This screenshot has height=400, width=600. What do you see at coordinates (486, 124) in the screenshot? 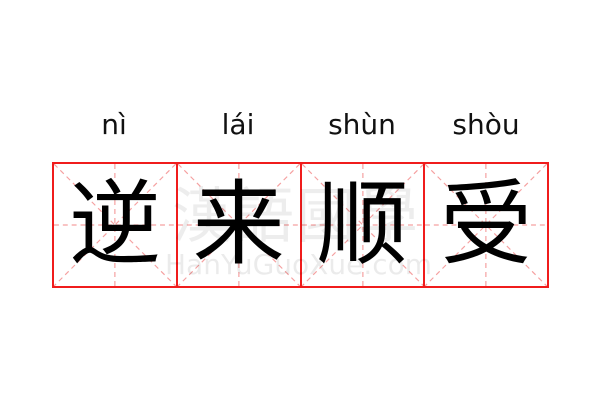
I see `pinyin-4: shòu` at bounding box center [486, 124].